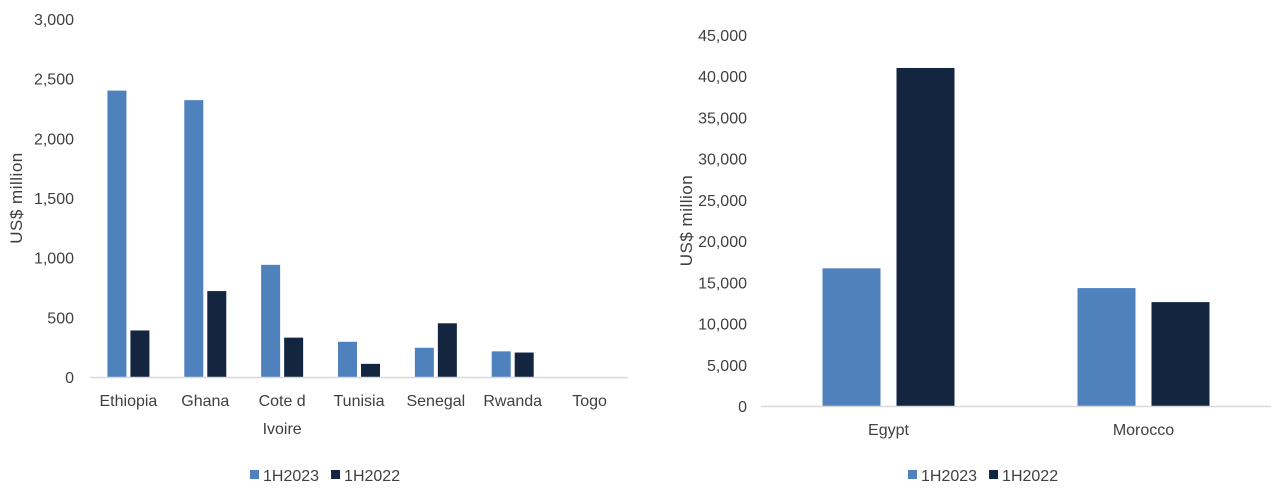  What do you see at coordinates (60, 318) in the screenshot?
I see `y-tick-label: 500` at bounding box center [60, 318].